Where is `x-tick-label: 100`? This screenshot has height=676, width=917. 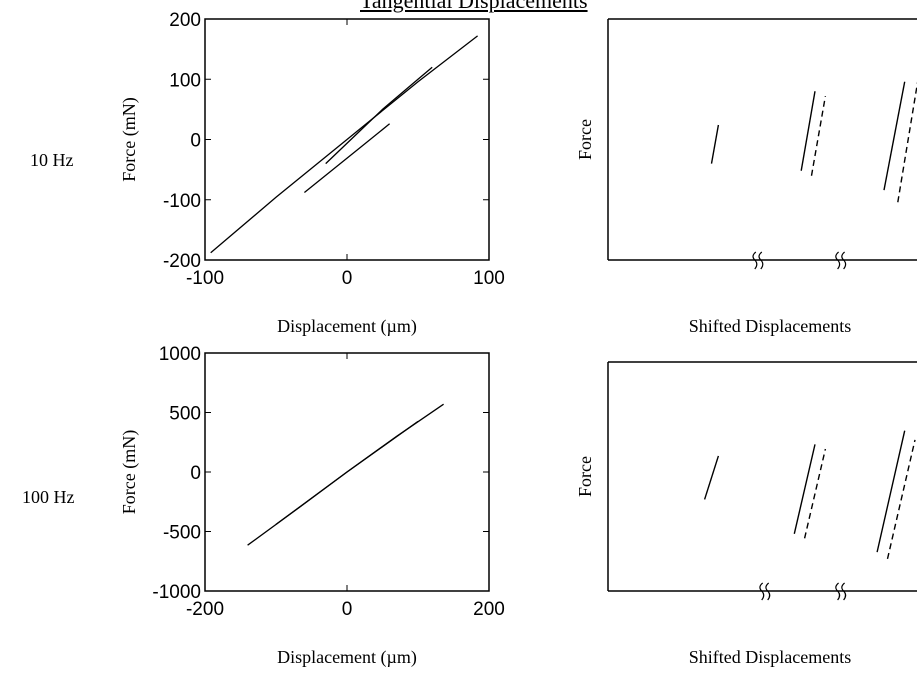 x-tick-label: 100 is located at coordinates (489, 278).